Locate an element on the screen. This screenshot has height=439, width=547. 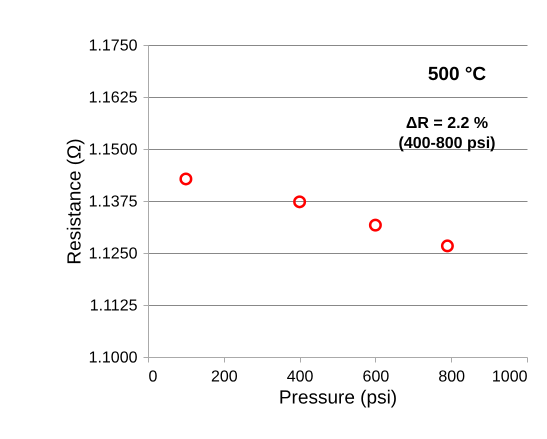
y-tick-label: 1.1000 is located at coordinates (113, 358).